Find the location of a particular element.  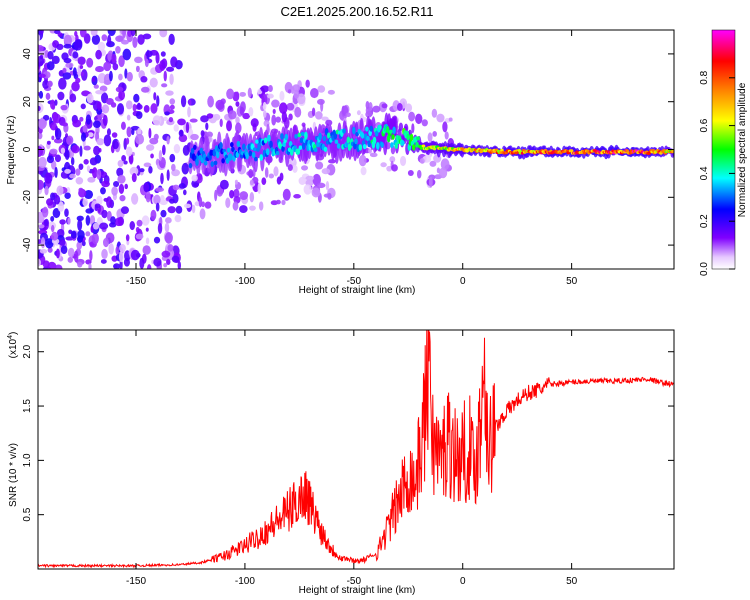

colorbar-tick-label: 0.0 is located at coordinates (704, 269).